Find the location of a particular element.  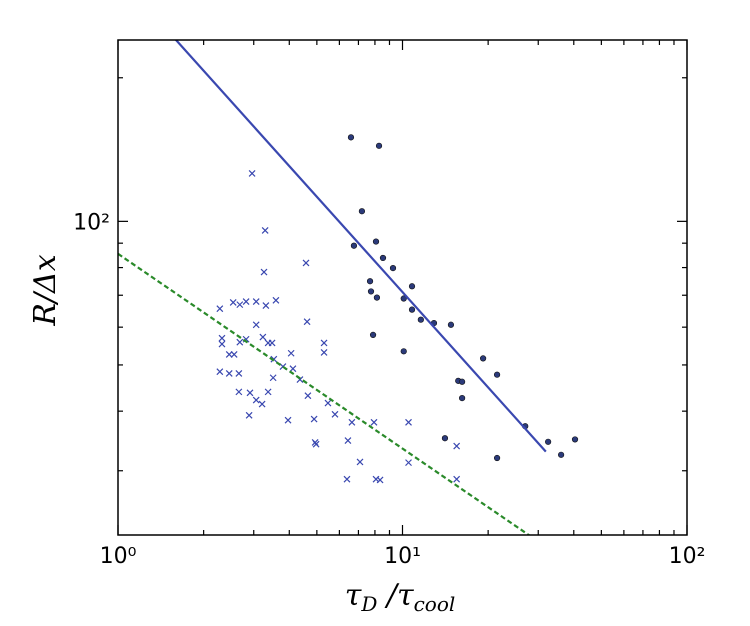

x-axis-label: τD /τcool is located at coordinates (400, 597).